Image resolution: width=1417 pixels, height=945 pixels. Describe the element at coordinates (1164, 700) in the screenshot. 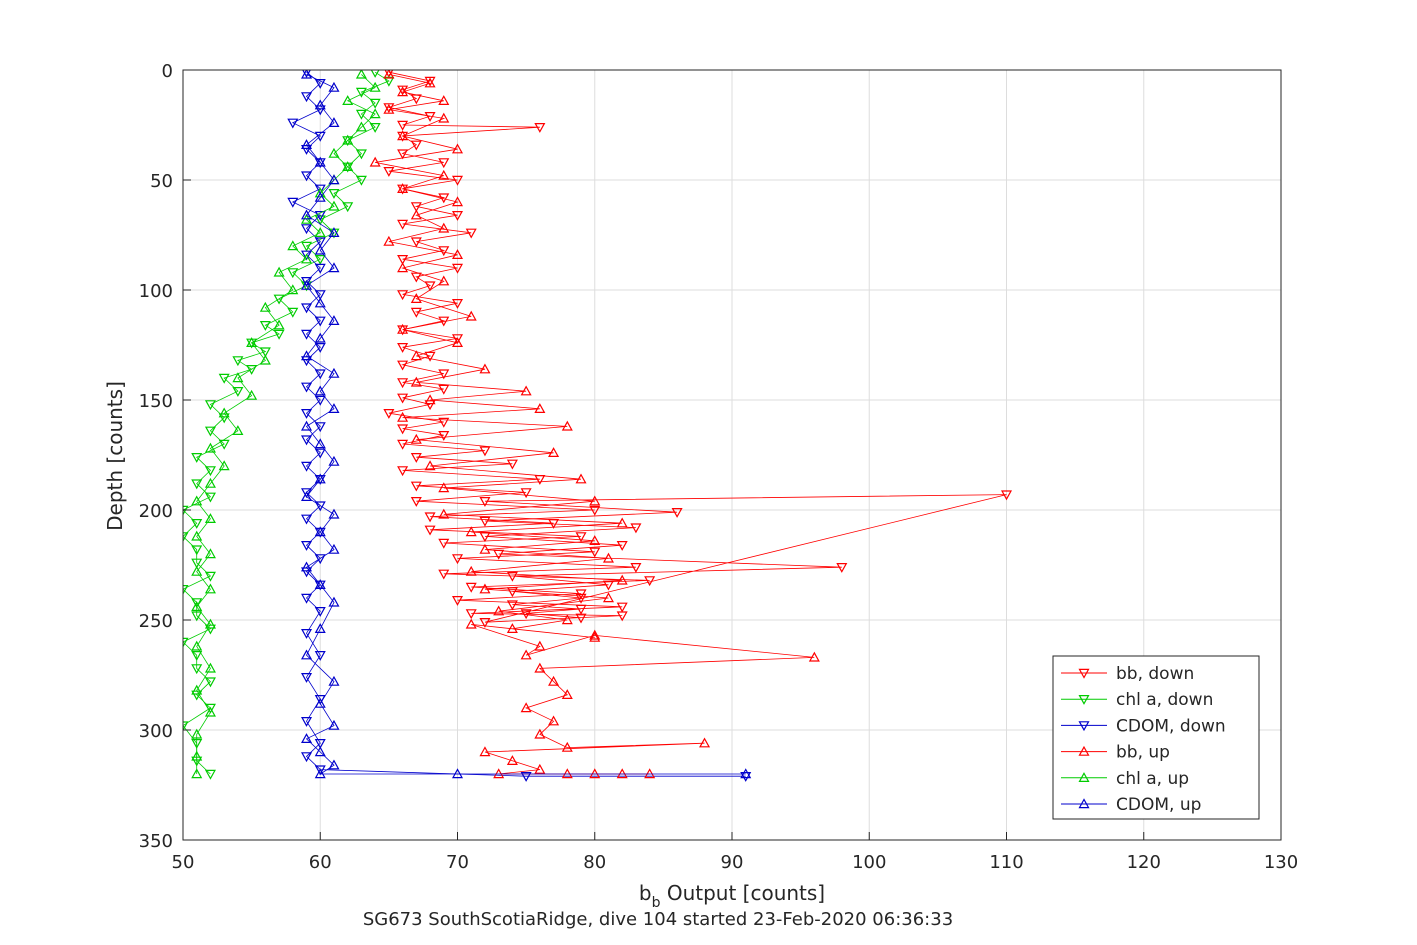

I see `legend-label: chl a, down` at that location.